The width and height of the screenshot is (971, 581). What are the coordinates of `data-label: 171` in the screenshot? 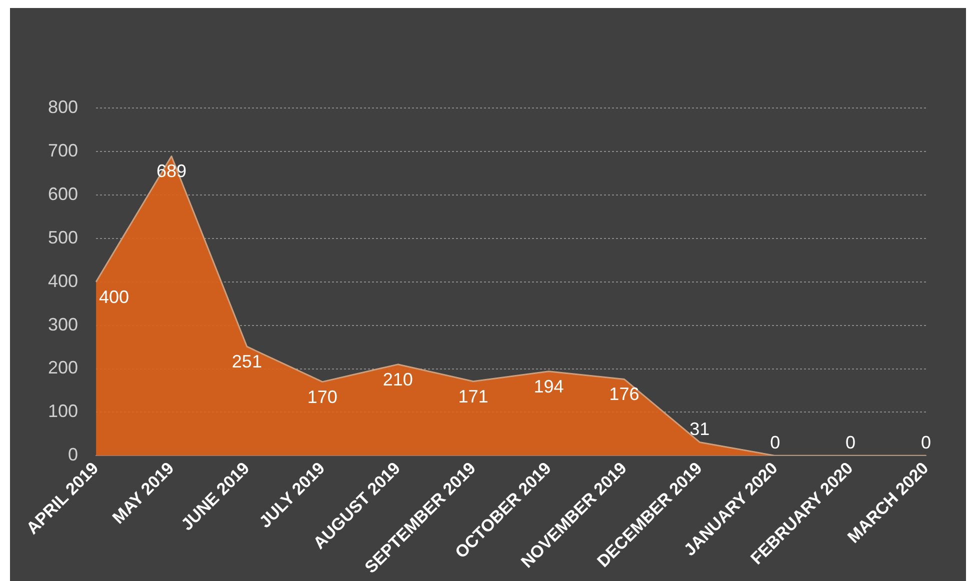 It's located at (473, 396).